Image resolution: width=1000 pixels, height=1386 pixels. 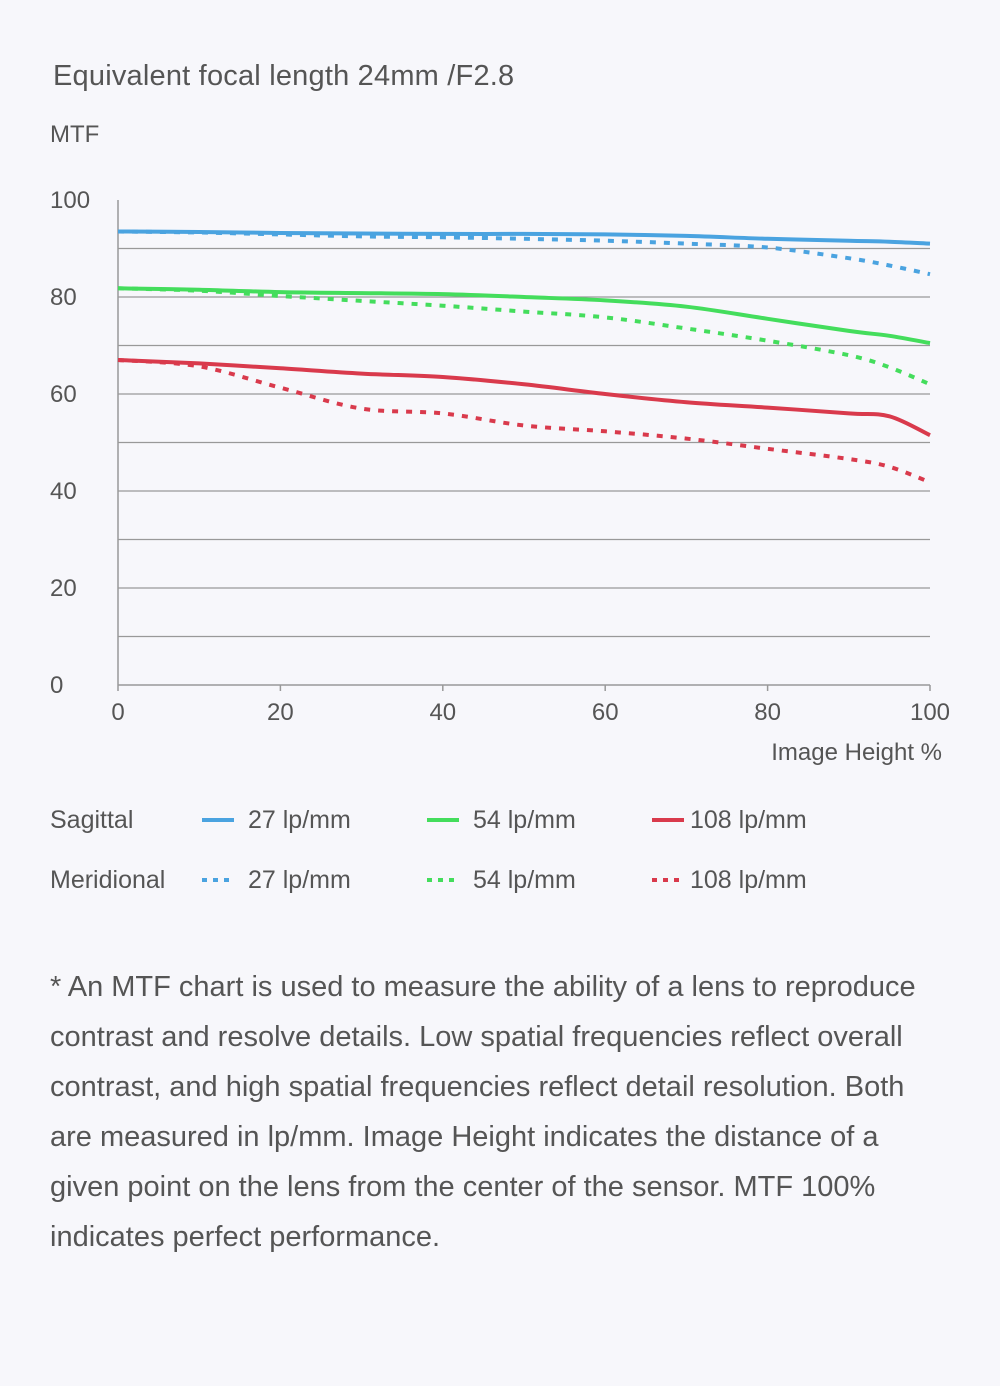 I want to click on series-line-meridional-27-lp-mm, so click(x=524, y=253).